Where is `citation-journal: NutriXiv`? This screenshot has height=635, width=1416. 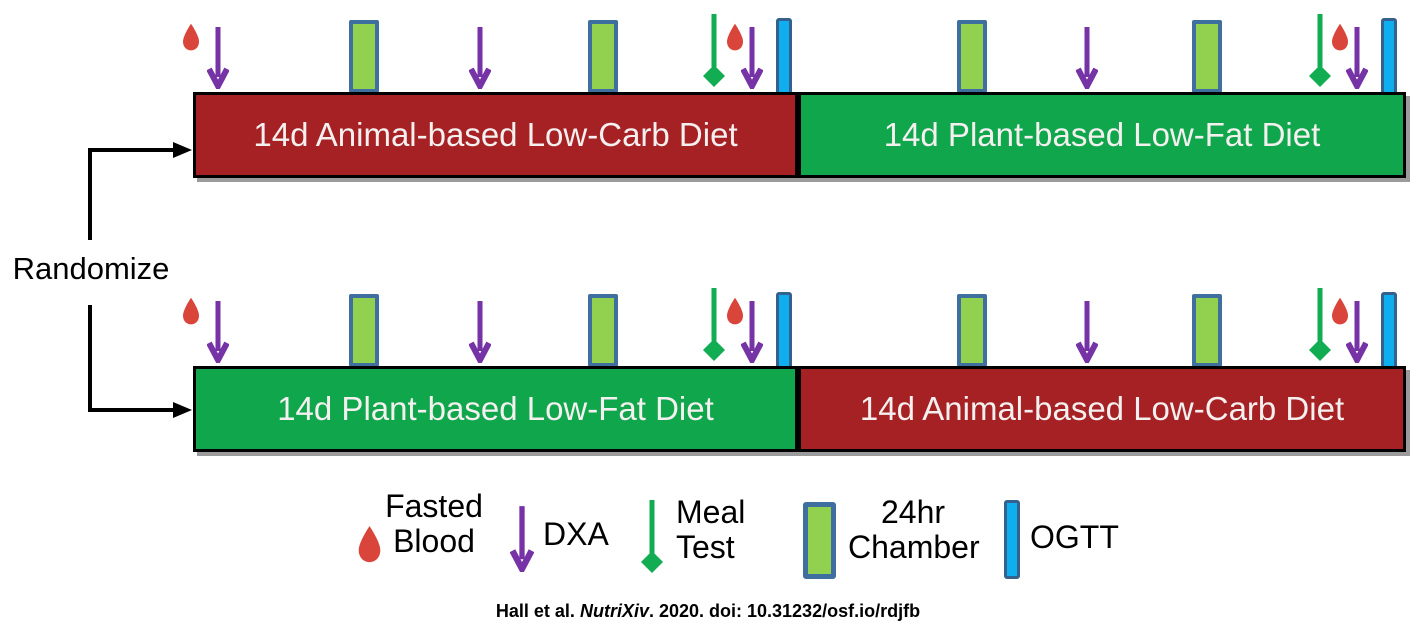 citation-journal: NutriXiv is located at coordinates (614, 611).